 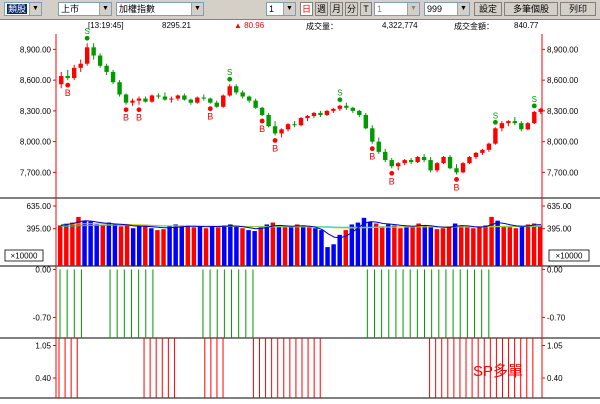 I want to click on category-select: 類股 ▼, so click(x=23, y=9).